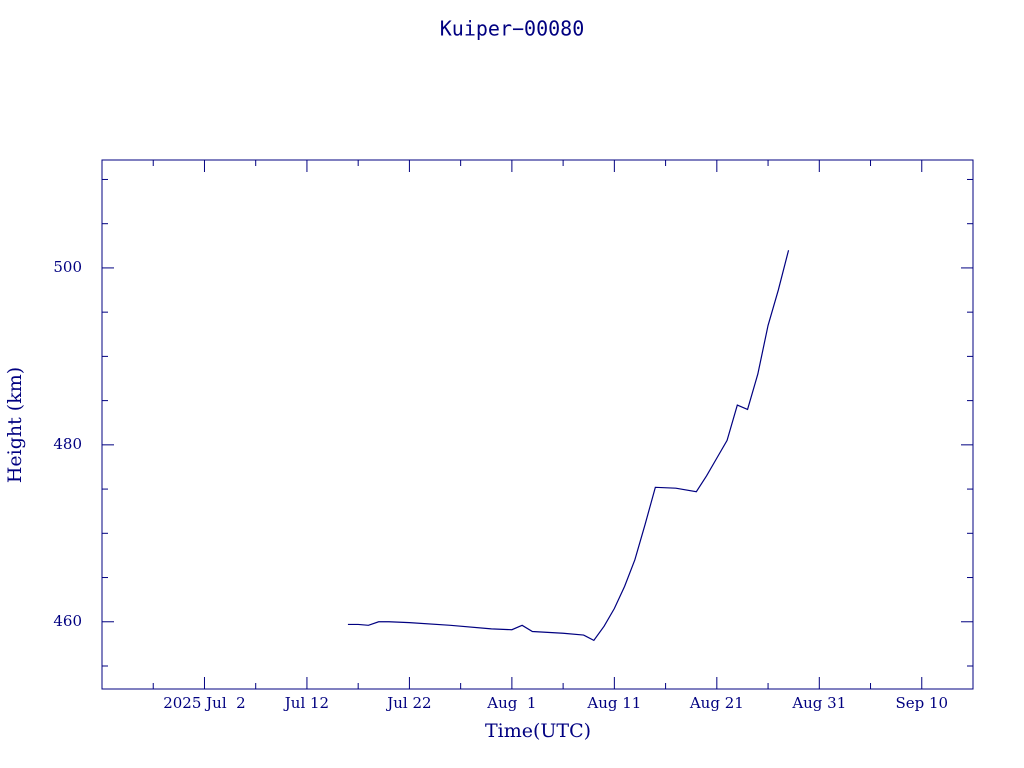 This screenshot has width=1024, height=768. What do you see at coordinates (511, 703) in the screenshot?
I see `x-tick-label: Aug 1` at bounding box center [511, 703].